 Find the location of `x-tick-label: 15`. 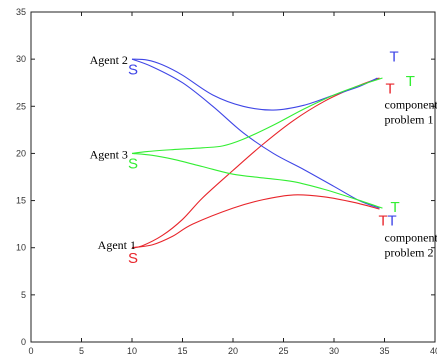

x-tick-label: 15 is located at coordinates (182, 351).